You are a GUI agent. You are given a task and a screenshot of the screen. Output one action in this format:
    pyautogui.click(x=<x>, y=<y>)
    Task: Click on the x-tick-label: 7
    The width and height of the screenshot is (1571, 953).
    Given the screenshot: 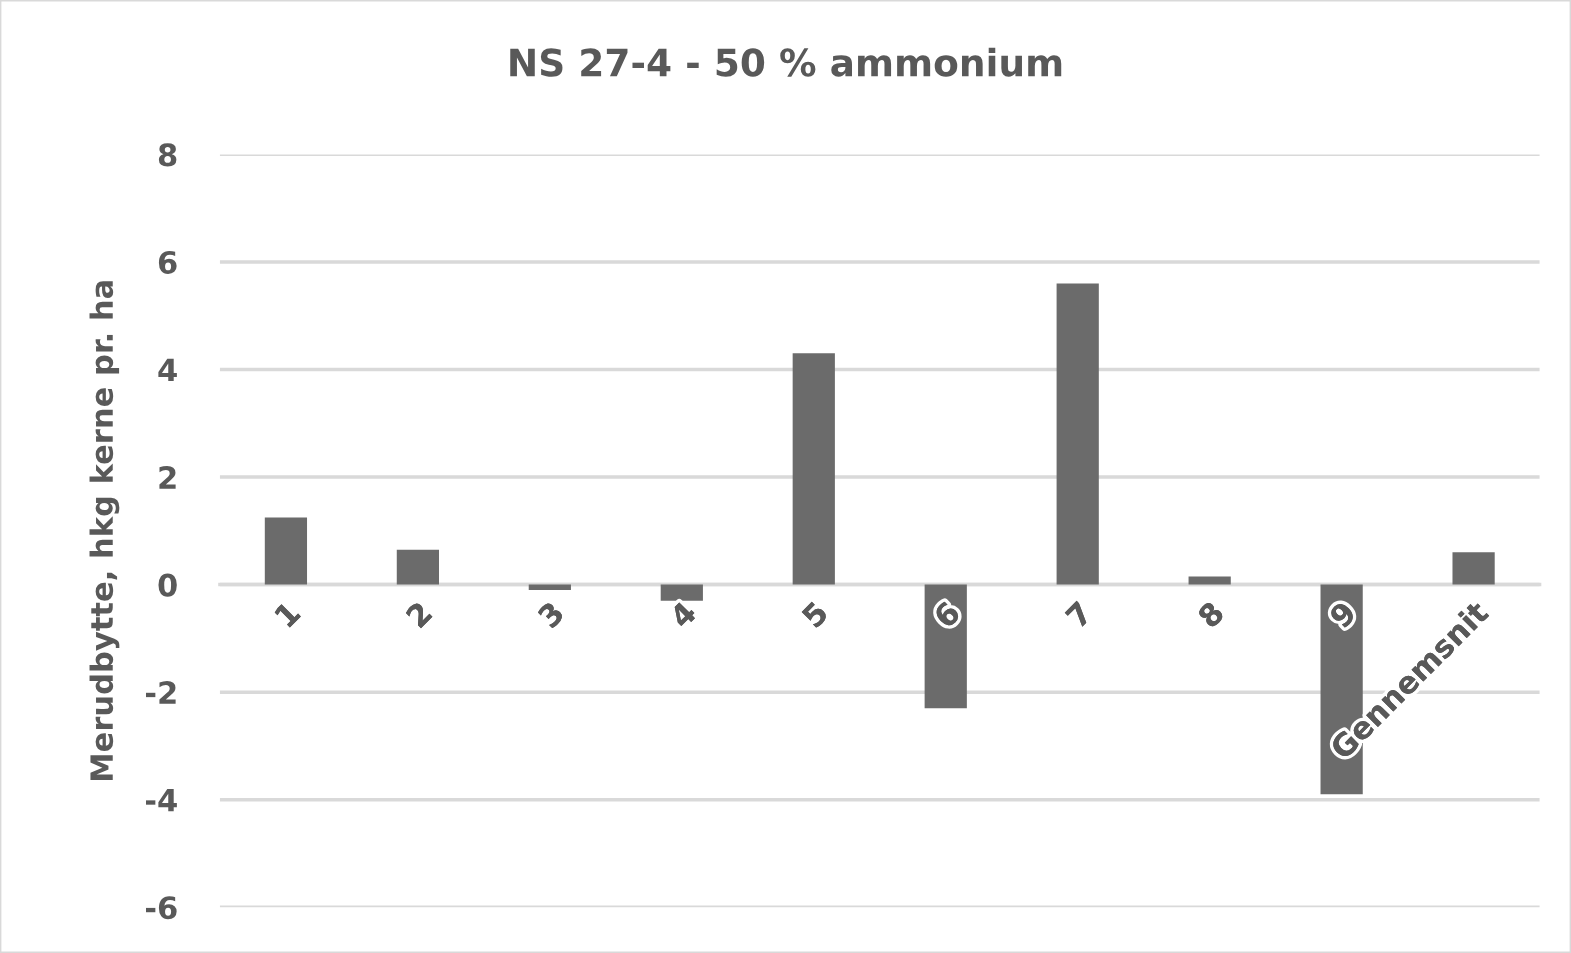 What is the action you would take?
    pyautogui.click(x=1078, y=614)
    